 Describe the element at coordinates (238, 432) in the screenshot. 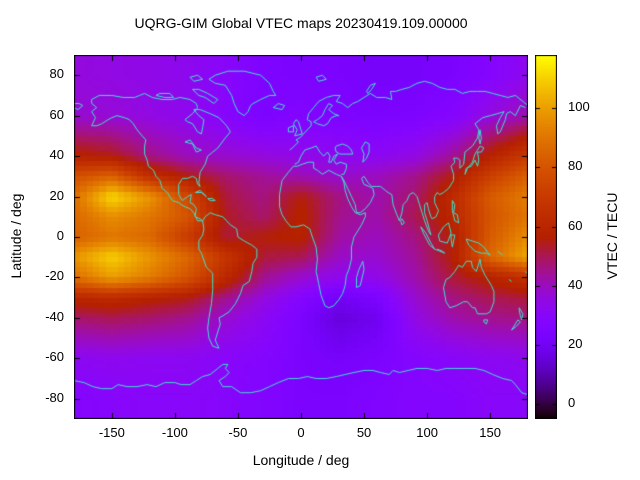

I see `x-tick-label: -50` at that location.